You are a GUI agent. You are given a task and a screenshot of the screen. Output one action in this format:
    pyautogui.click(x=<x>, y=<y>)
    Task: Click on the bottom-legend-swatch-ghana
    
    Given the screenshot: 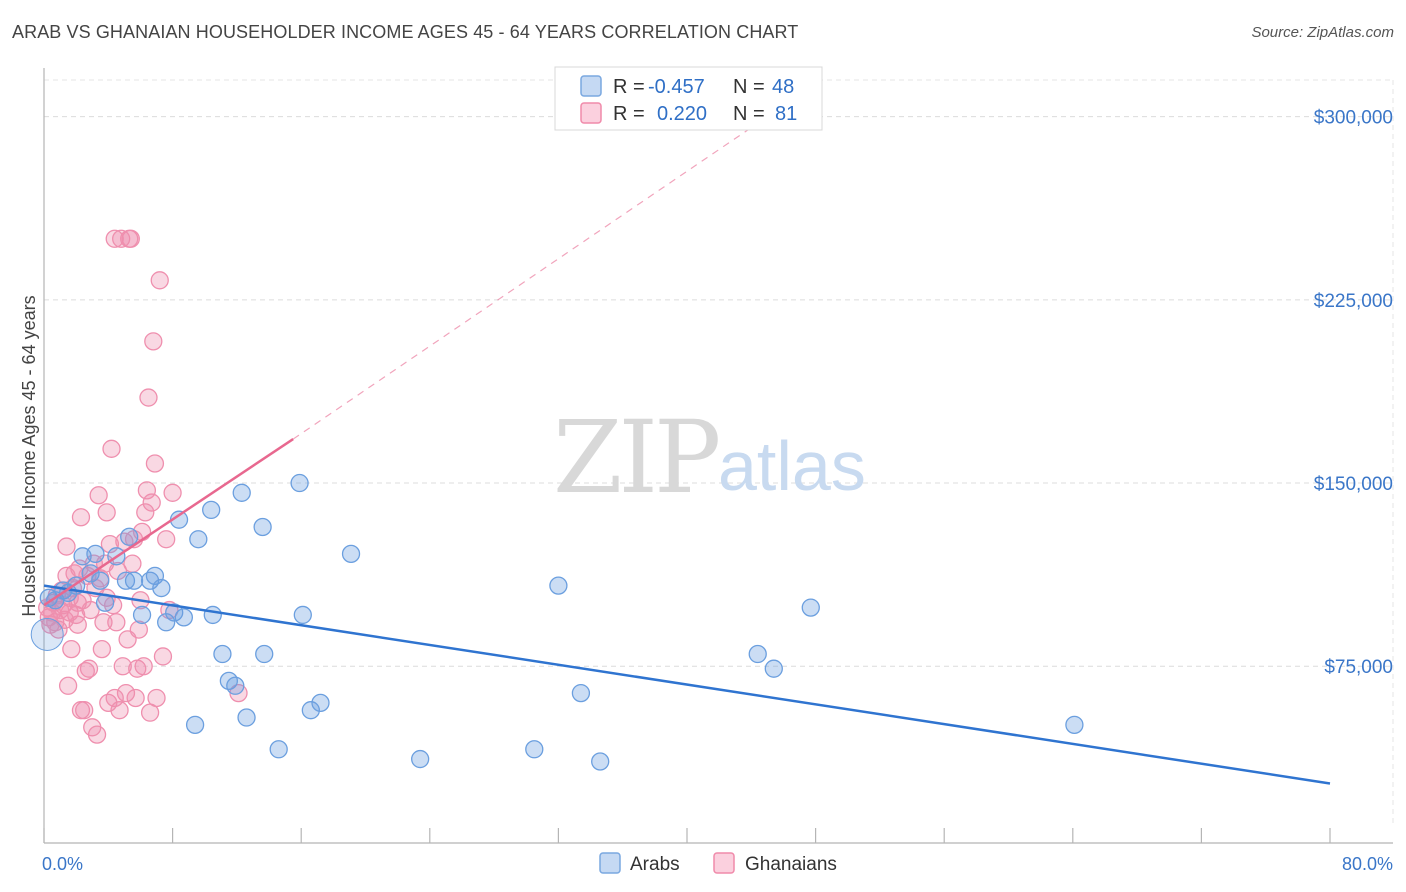 What is the action you would take?
    pyautogui.click(x=724, y=863)
    